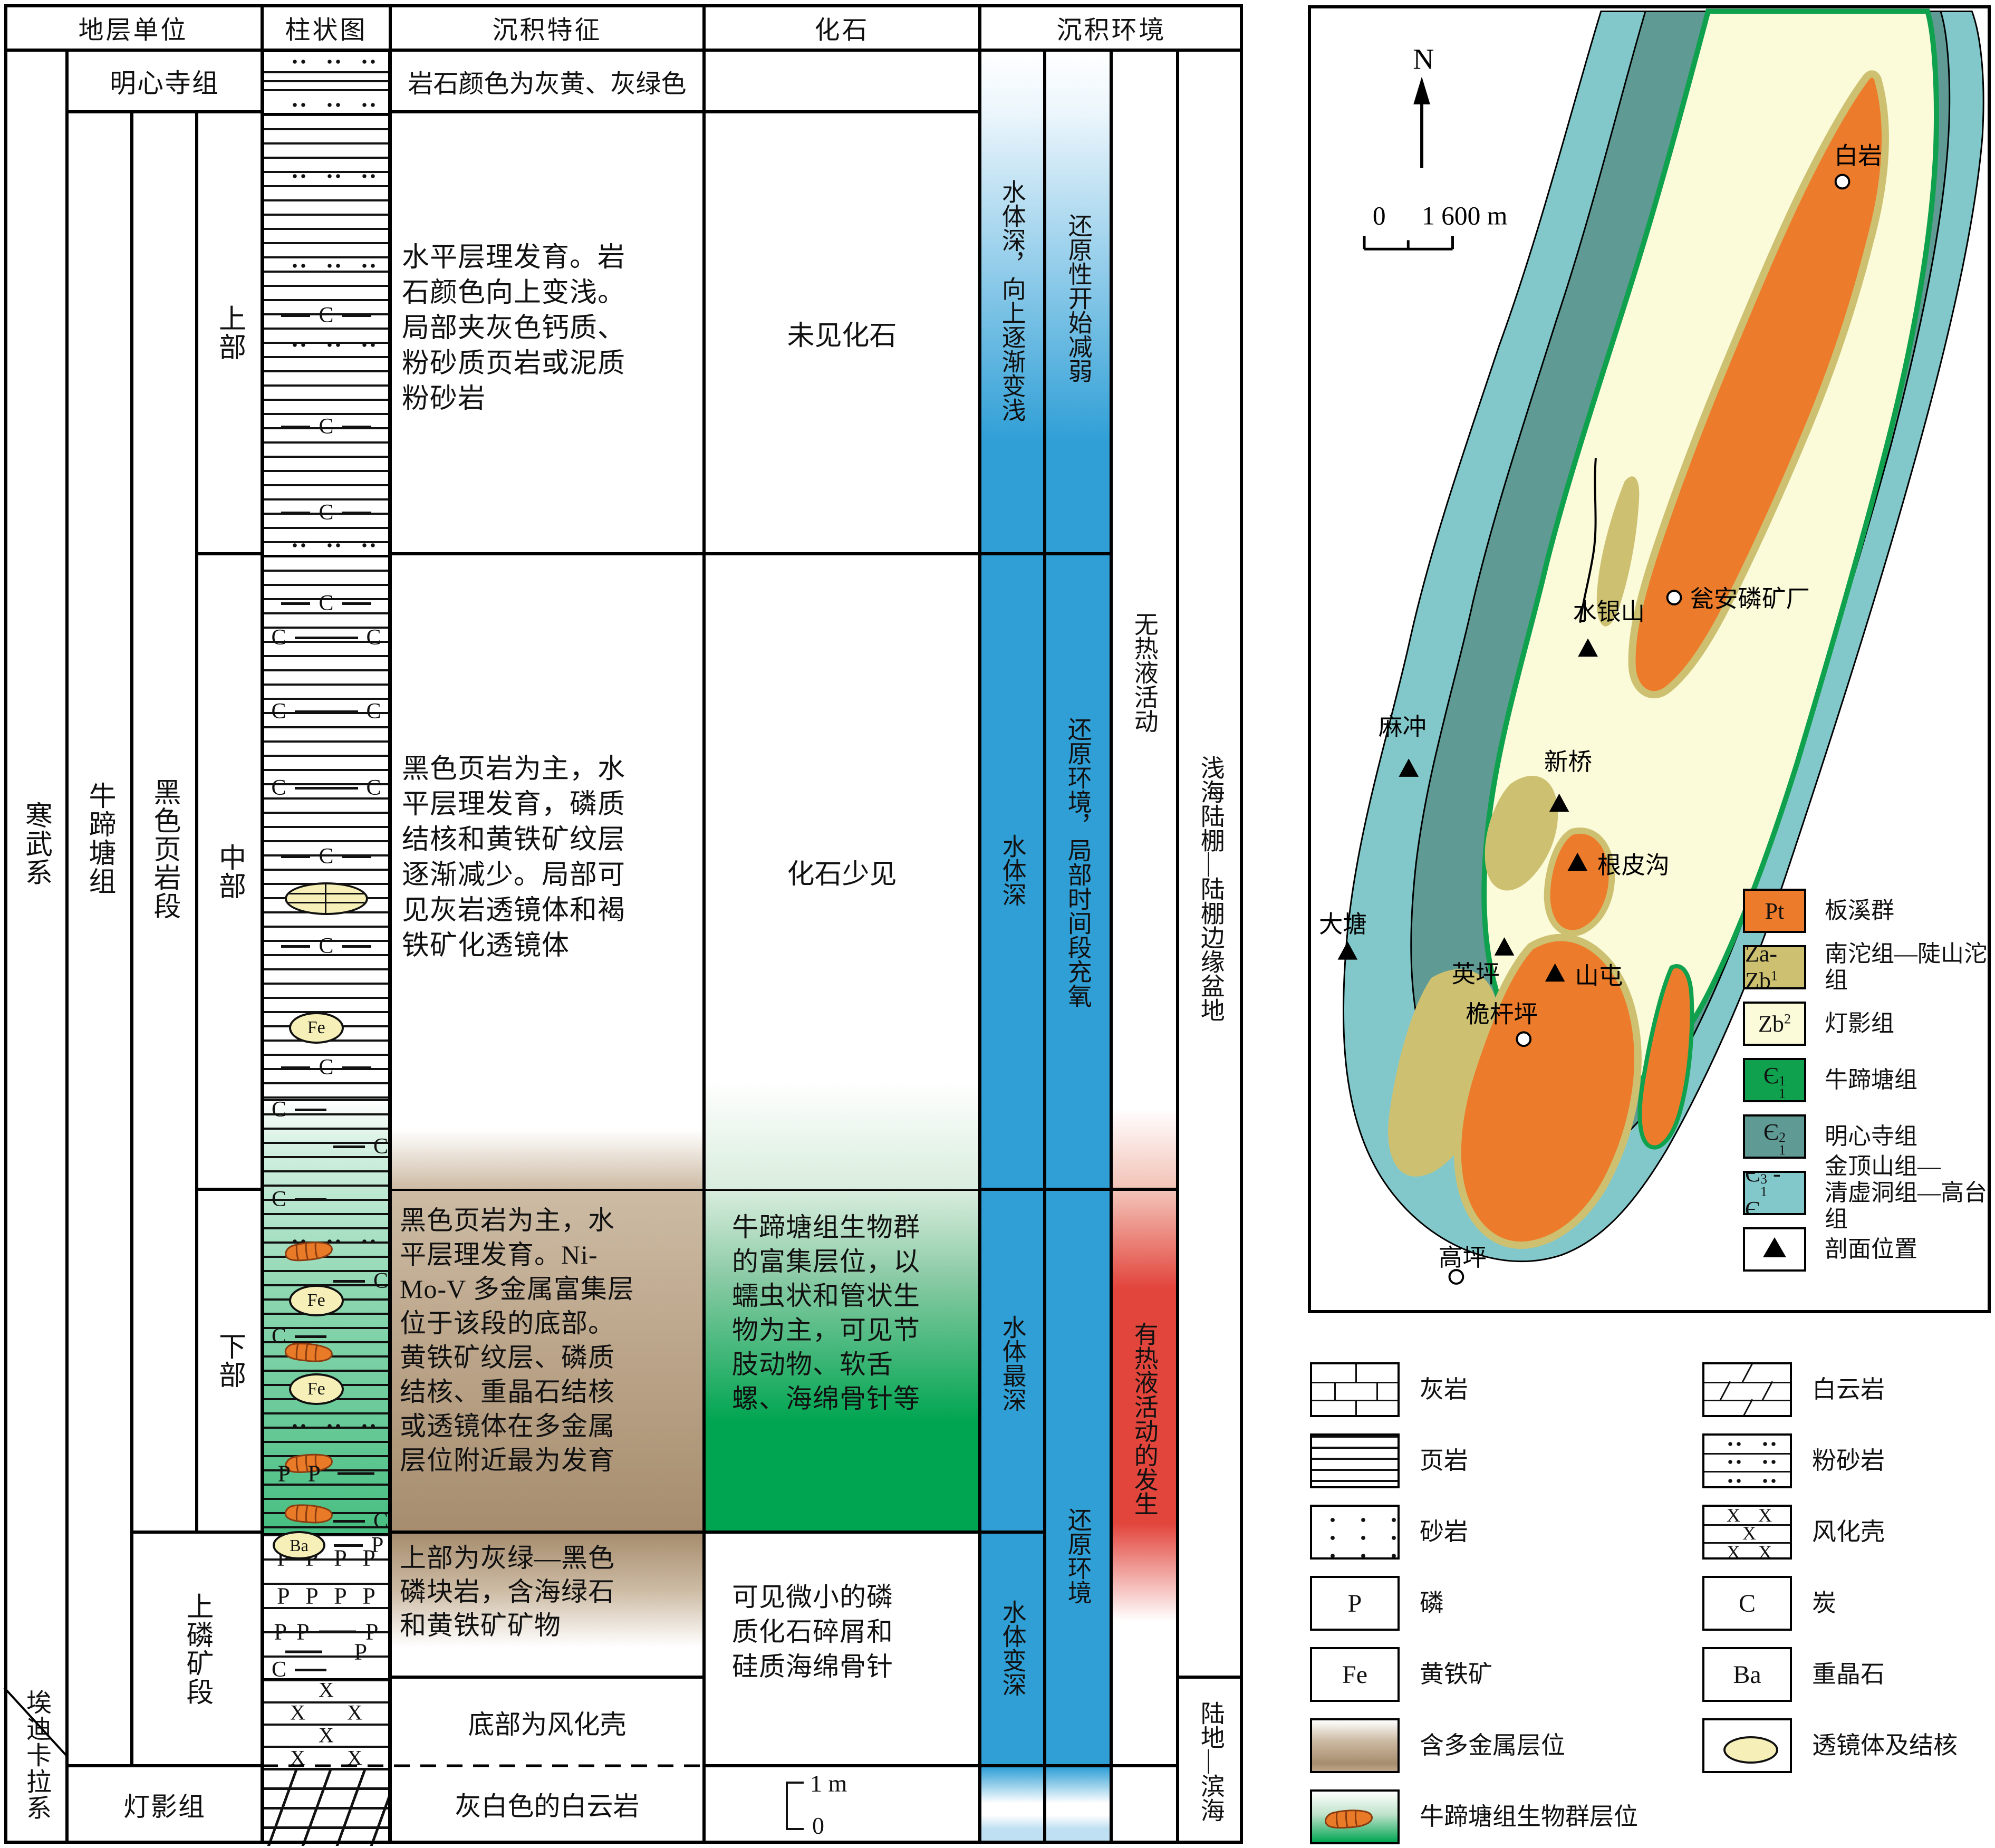 This screenshot has height=1848, width=1995. I want to click on lith-legend-label: 牛蹄塘组生物群层位, so click(1529, 1816).